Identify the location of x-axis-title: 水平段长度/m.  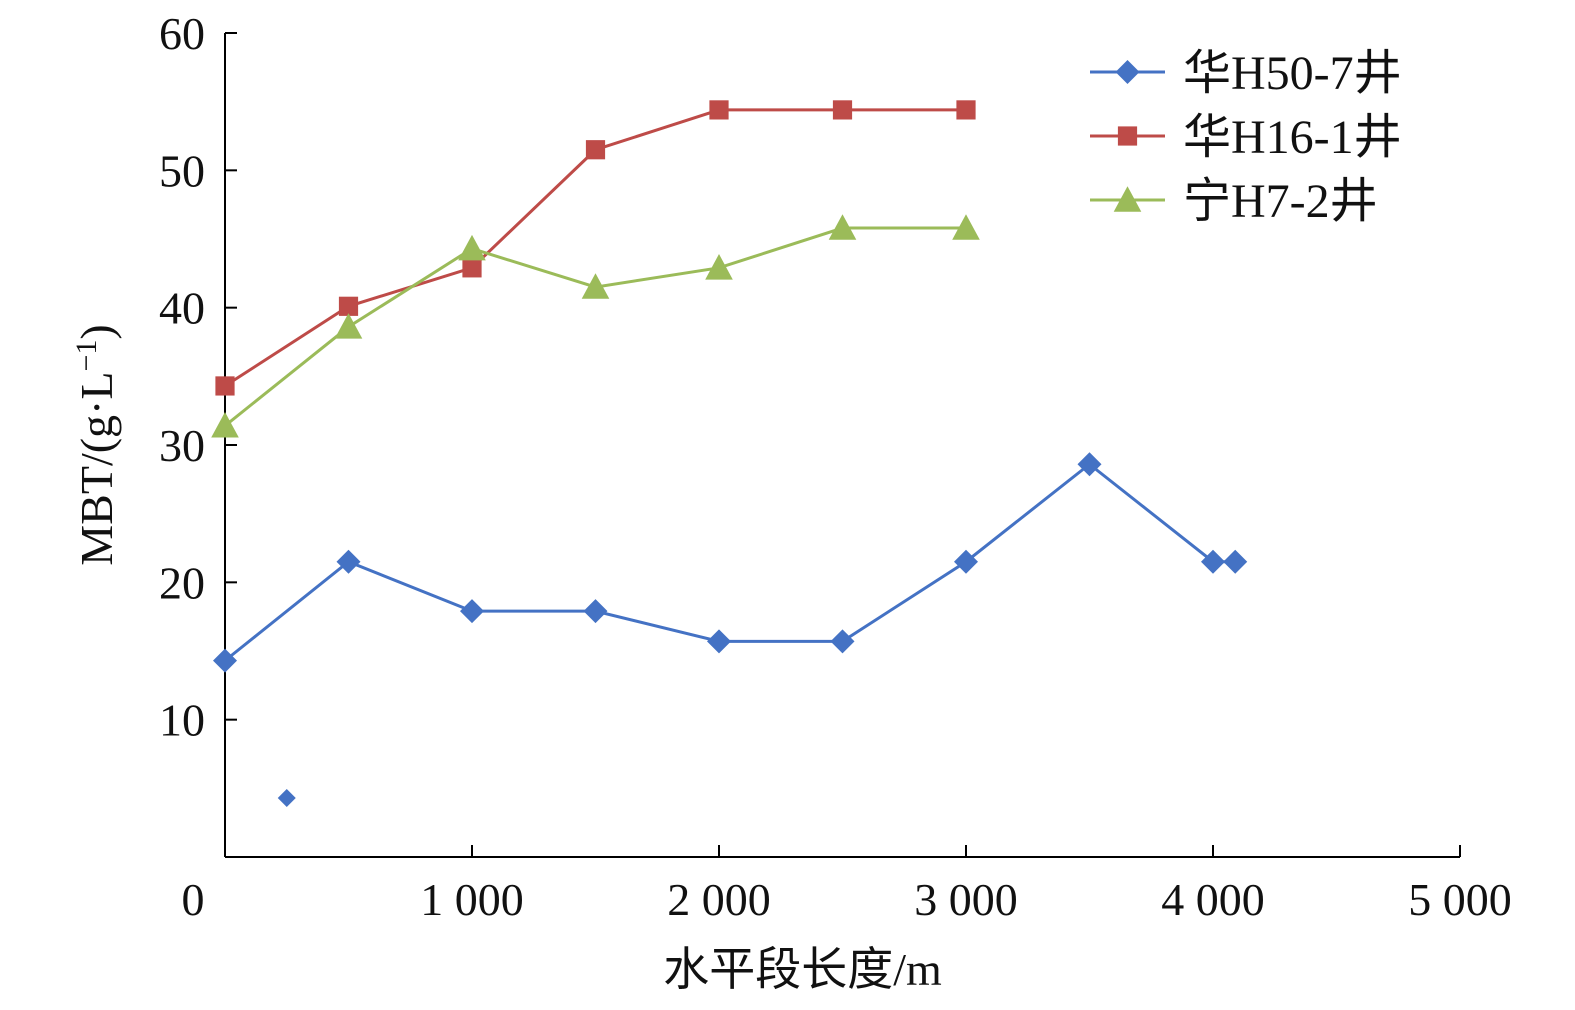
(802, 969).